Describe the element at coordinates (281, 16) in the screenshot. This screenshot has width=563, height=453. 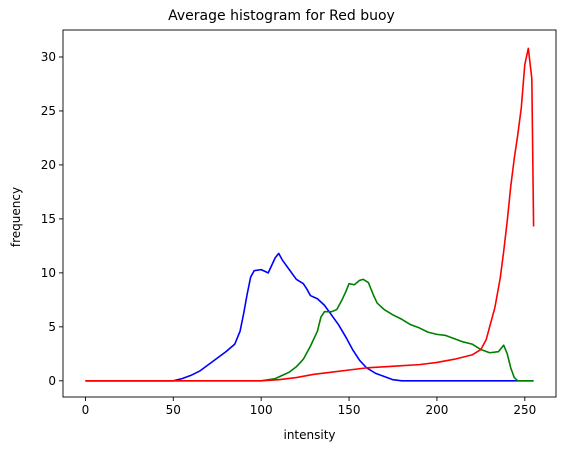
I see `chart-title: Average histogram for Red buoy` at that location.